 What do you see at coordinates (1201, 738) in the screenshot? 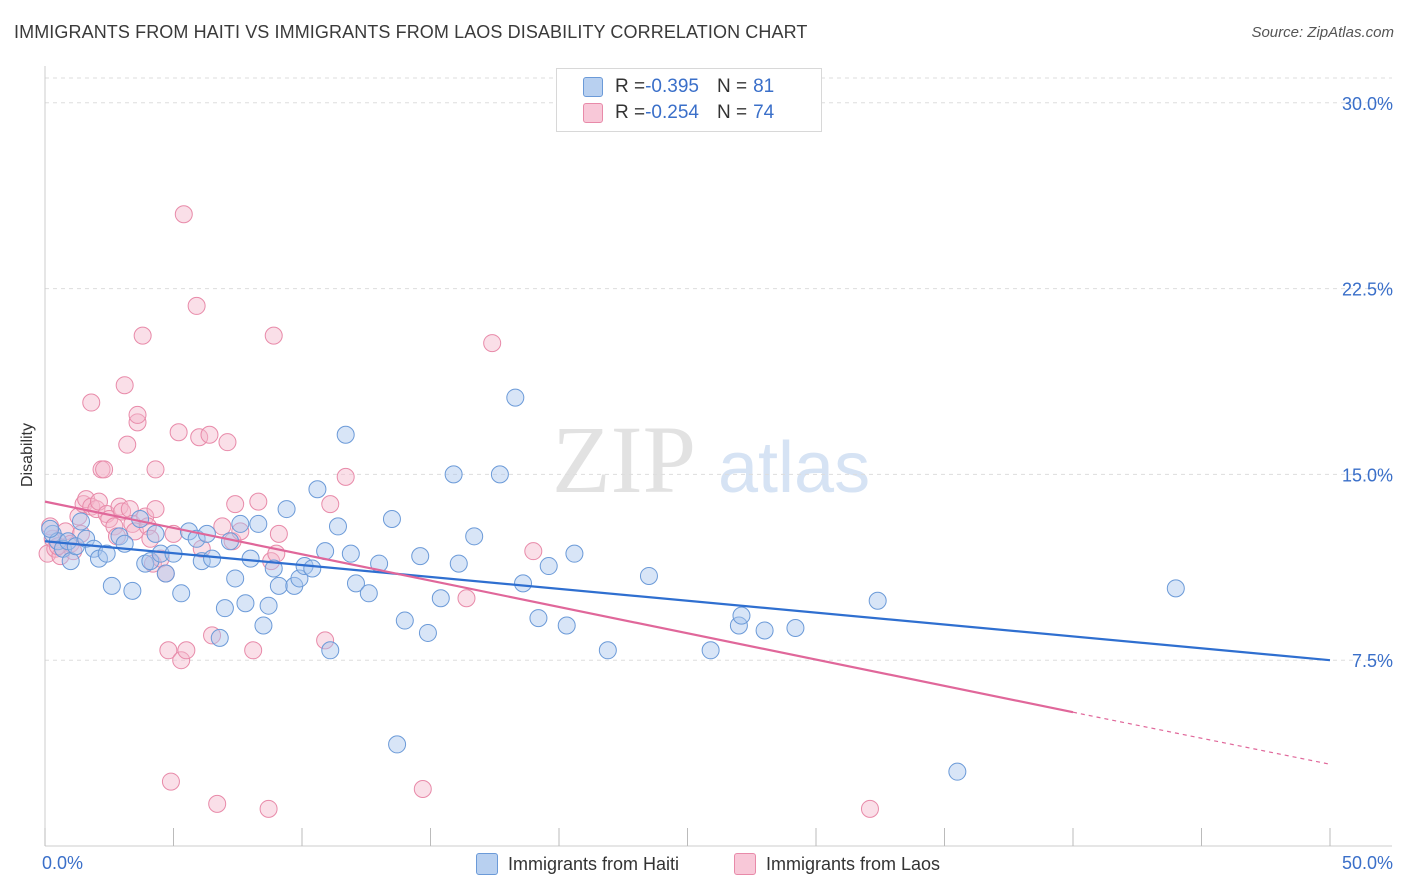
I see `laos-trend-extension` at bounding box center [1201, 738].